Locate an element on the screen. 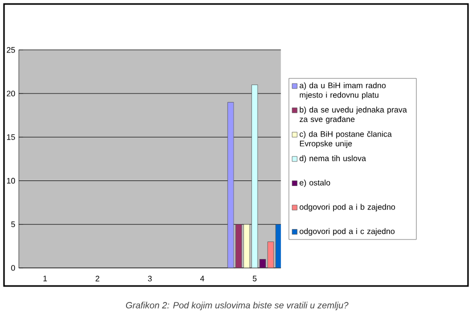 The image size is (474, 322). y-tick-label: 5 is located at coordinates (13, 225).